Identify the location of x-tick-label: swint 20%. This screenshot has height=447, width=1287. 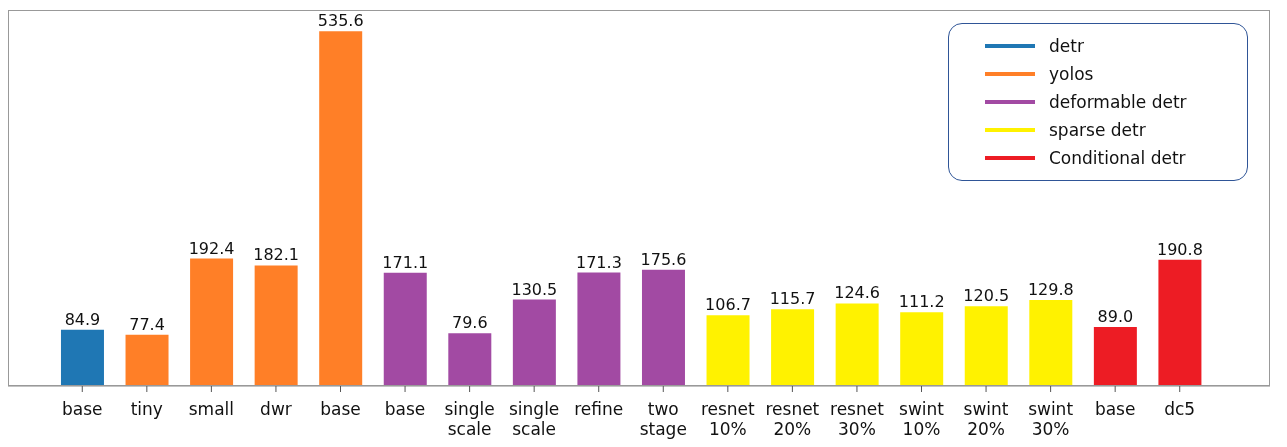
(986, 419).